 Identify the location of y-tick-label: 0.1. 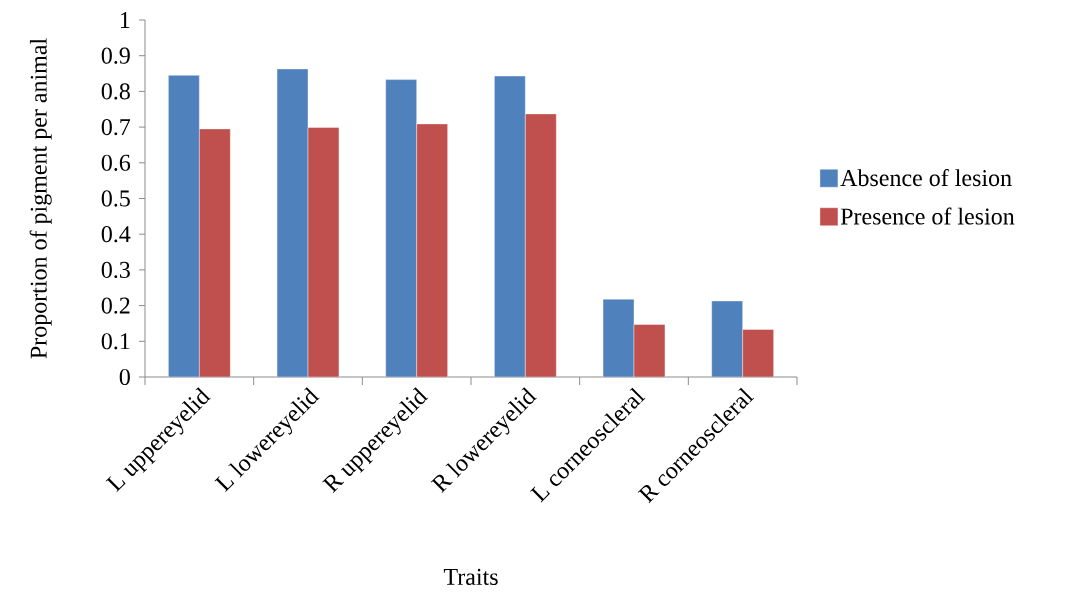
(115, 341).